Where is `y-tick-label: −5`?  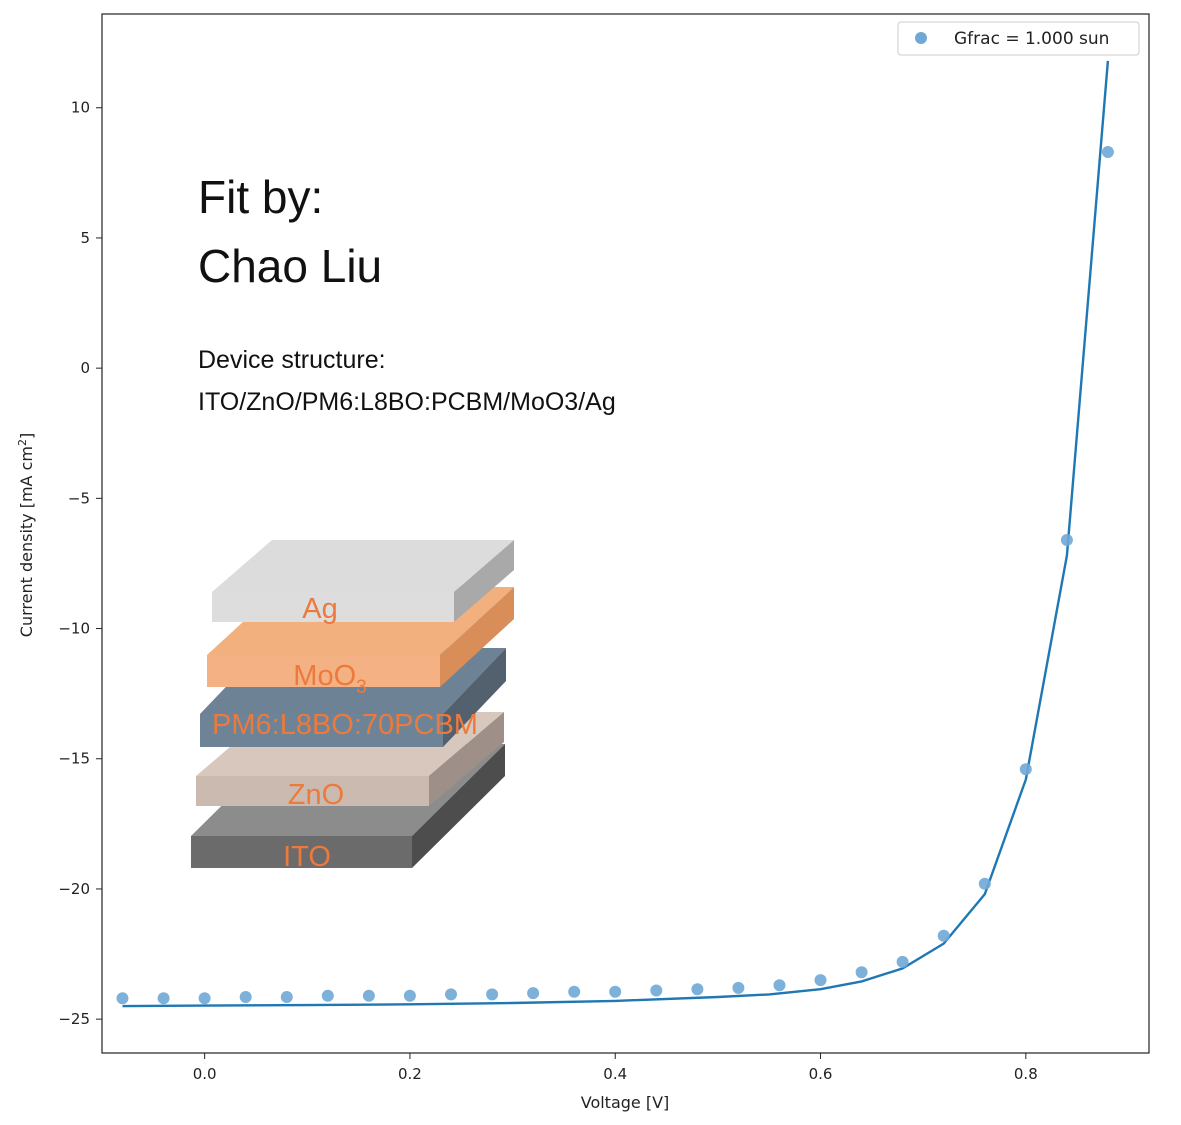 y-tick-label: −5 is located at coordinates (79, 498).